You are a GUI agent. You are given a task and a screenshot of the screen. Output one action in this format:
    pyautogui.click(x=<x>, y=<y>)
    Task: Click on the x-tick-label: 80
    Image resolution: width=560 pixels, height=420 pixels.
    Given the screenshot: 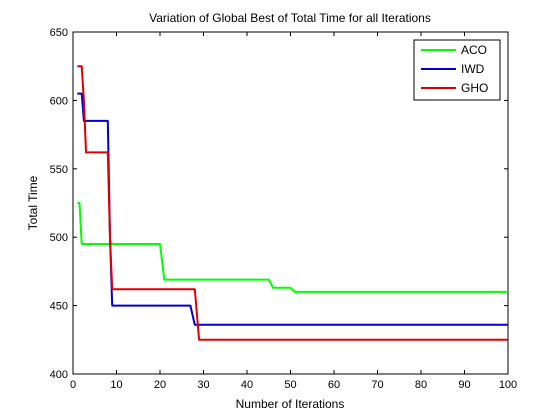 What is the action you would take?
    pyautogui.click(x=421, y=385)
    